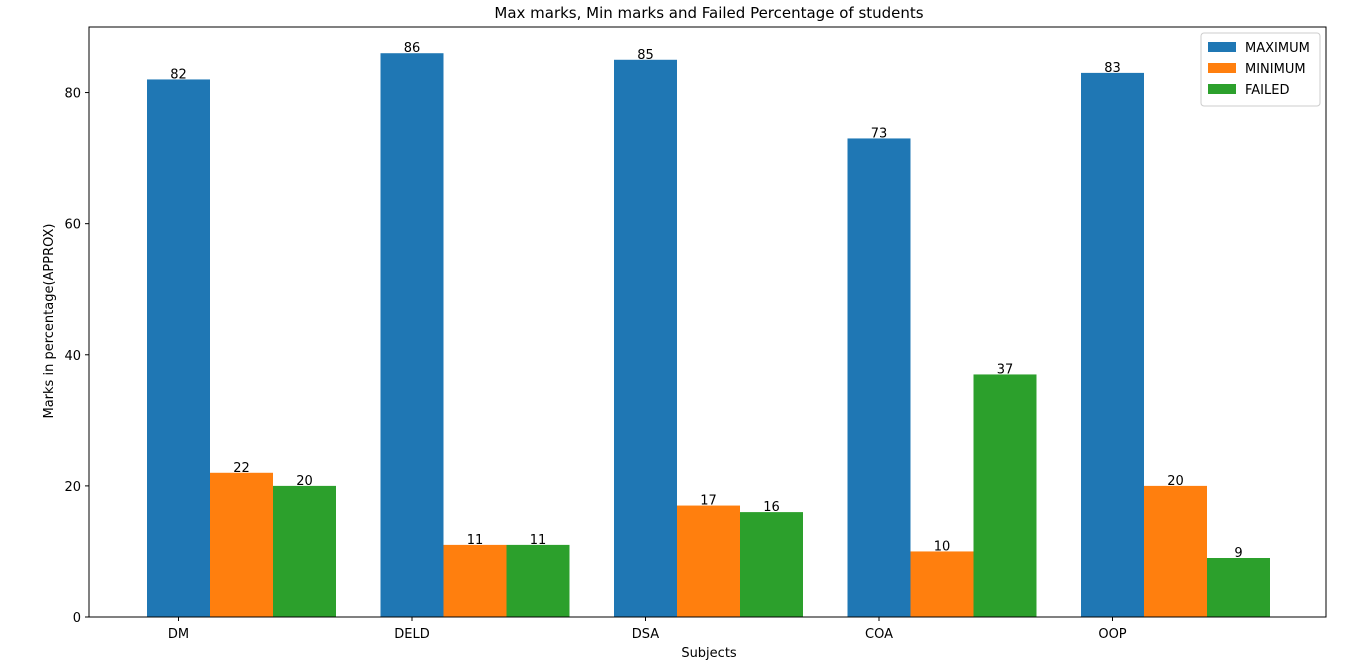  I want to click on data-label-minimum-dm: 22, so click(241, 468).